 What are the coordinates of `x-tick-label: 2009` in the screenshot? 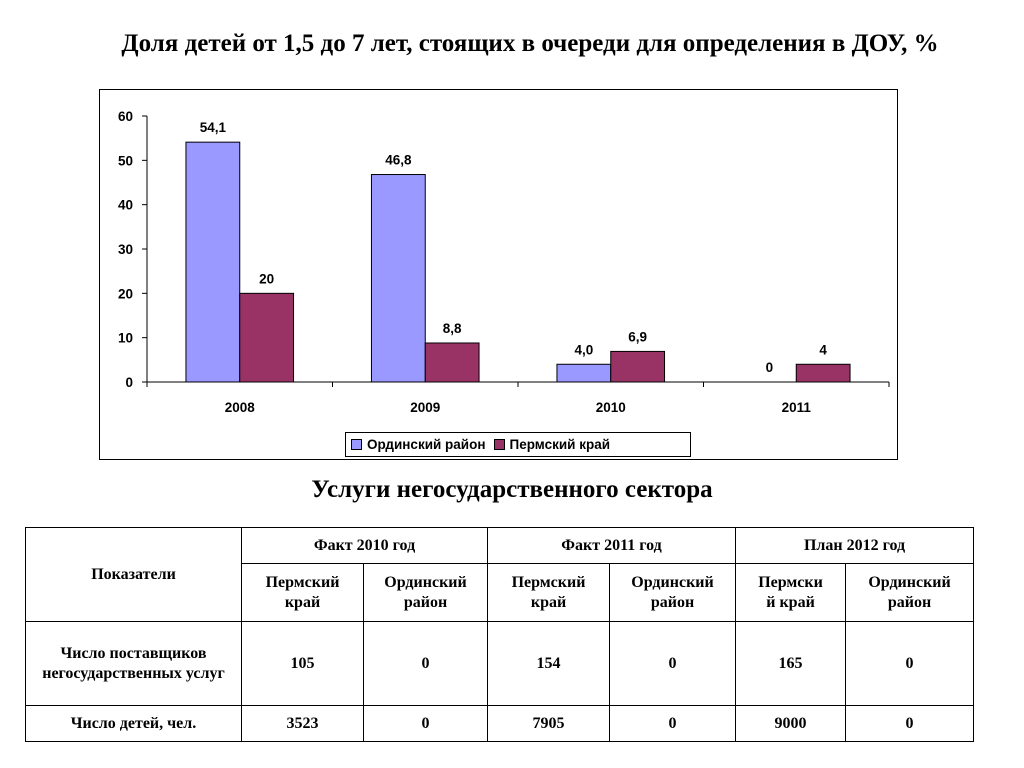 It's located at (425, 407).